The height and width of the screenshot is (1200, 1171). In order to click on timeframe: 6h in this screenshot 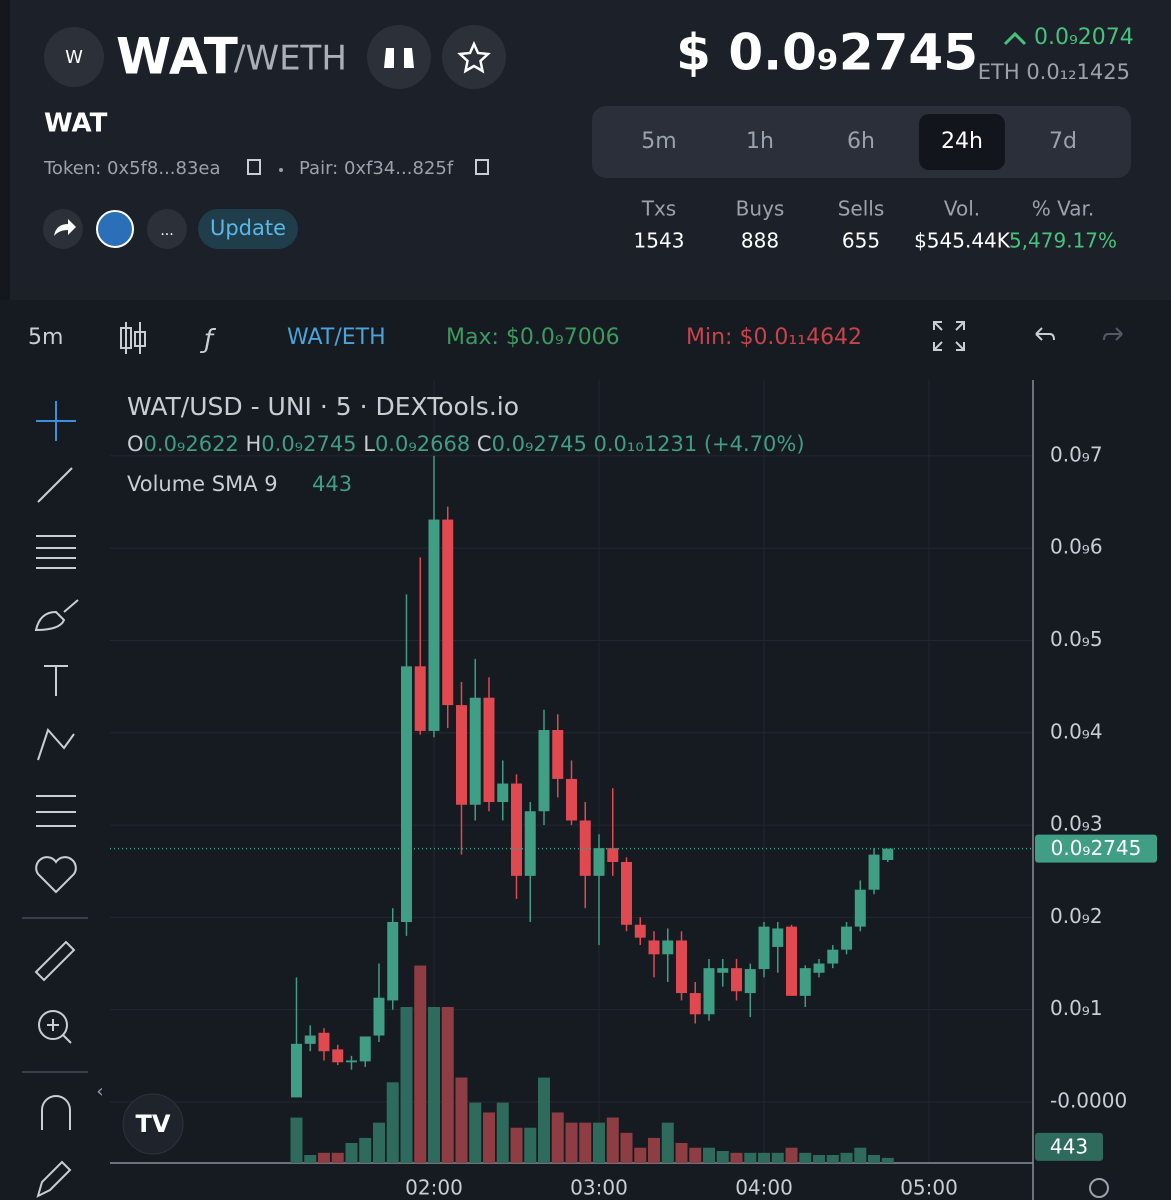, I will do `click(861, 141)`.